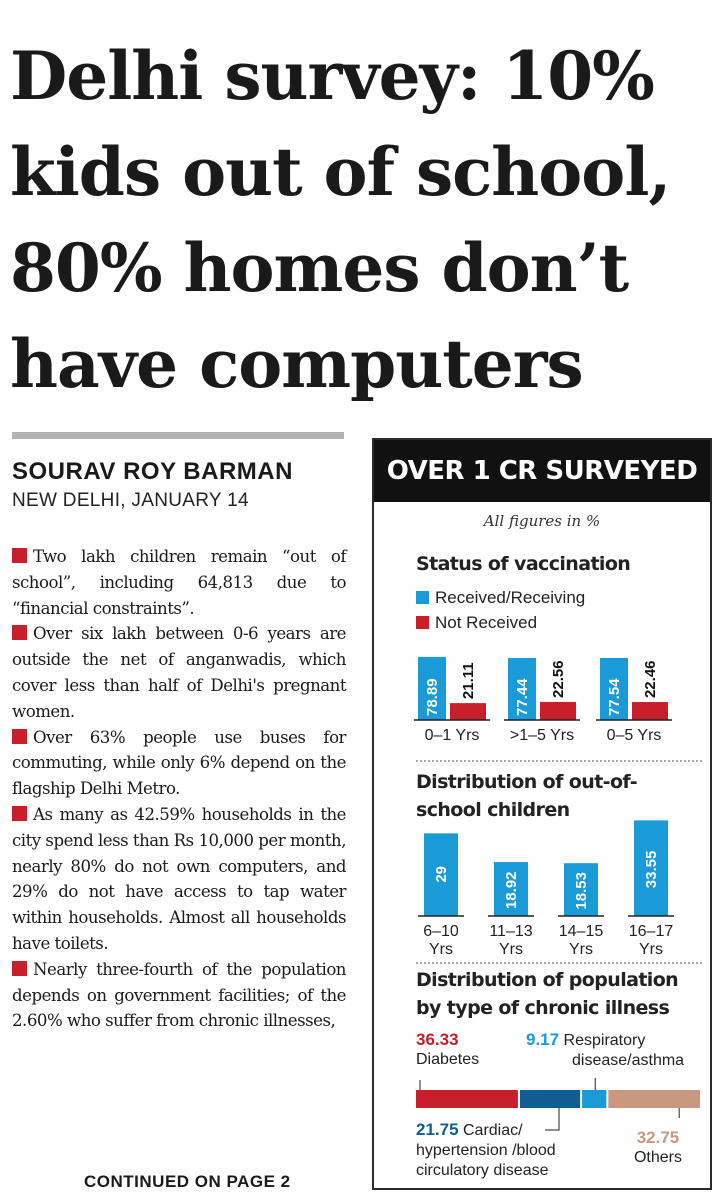 This screenshot has width=720, height=1200. What do you see at coordinates (493, 1130) in the screenshot?
I see `cardiac-text: Cardiac/` at bounding box center [493, 1130].